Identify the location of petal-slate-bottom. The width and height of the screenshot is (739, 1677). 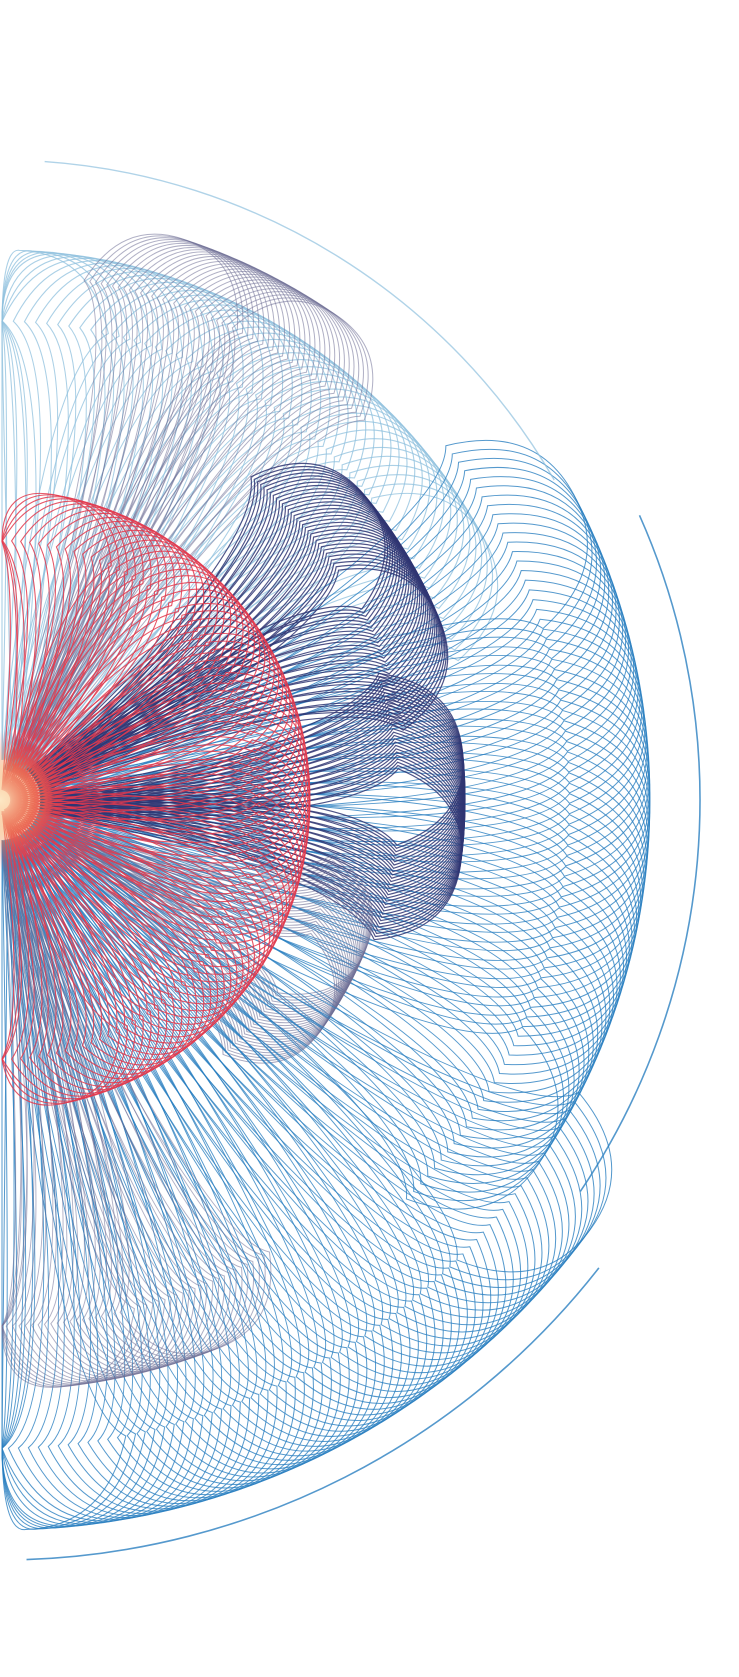
(136, 1111).